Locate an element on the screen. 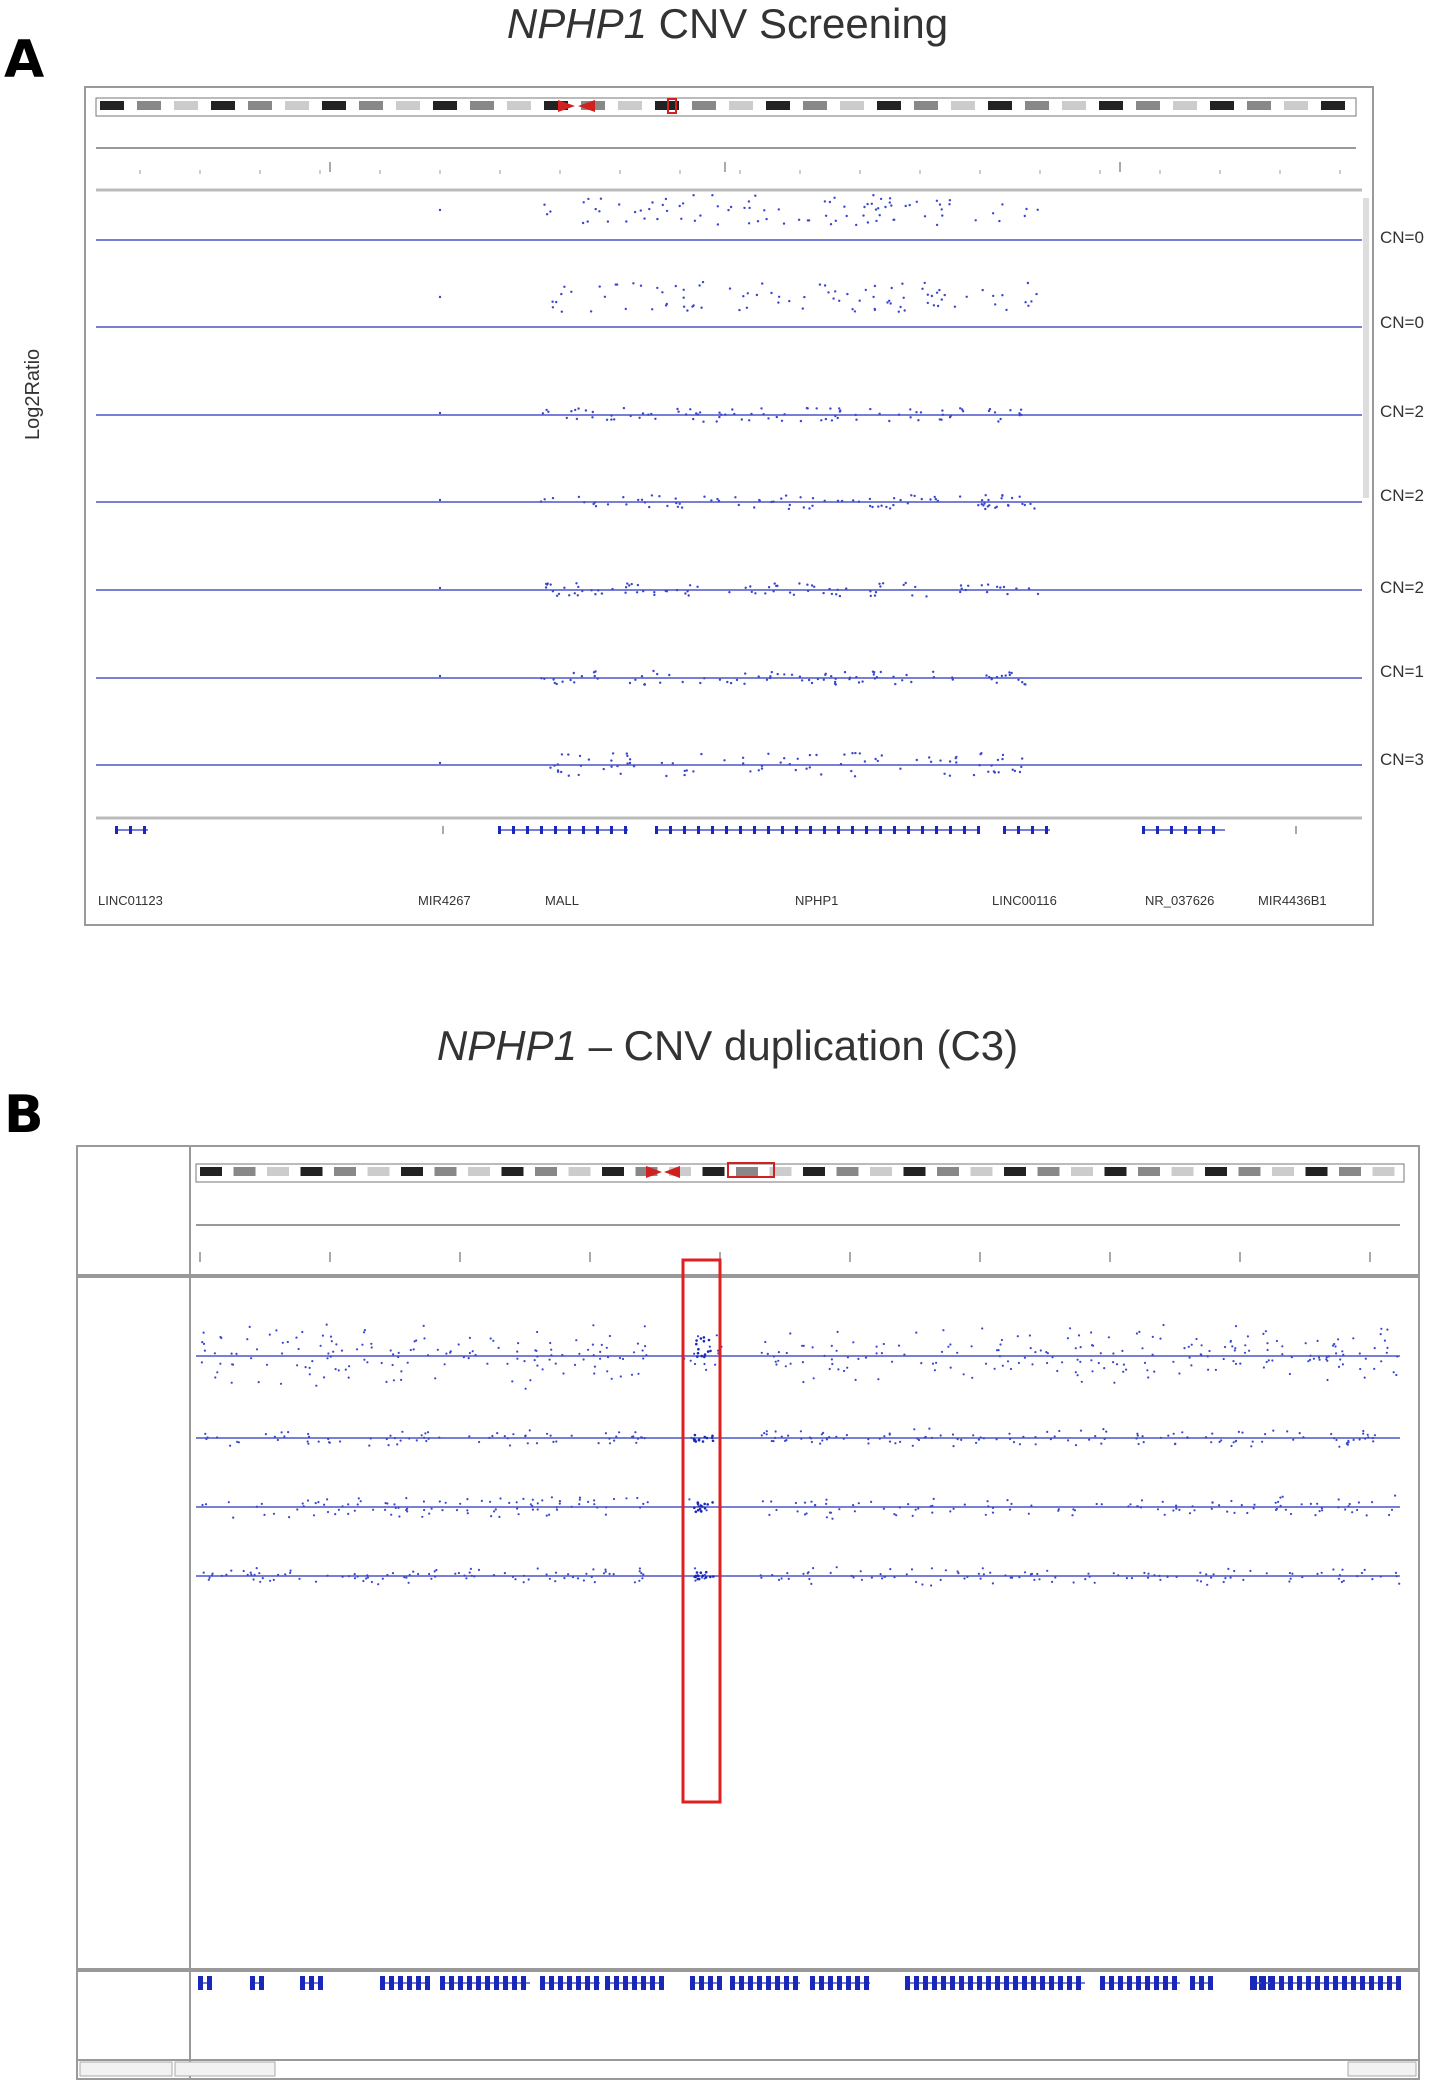 This screenshot has width=1455, height=2082. gene-label-mir4436b1: MIR4436B1 is located at coordinates (1292, 900).